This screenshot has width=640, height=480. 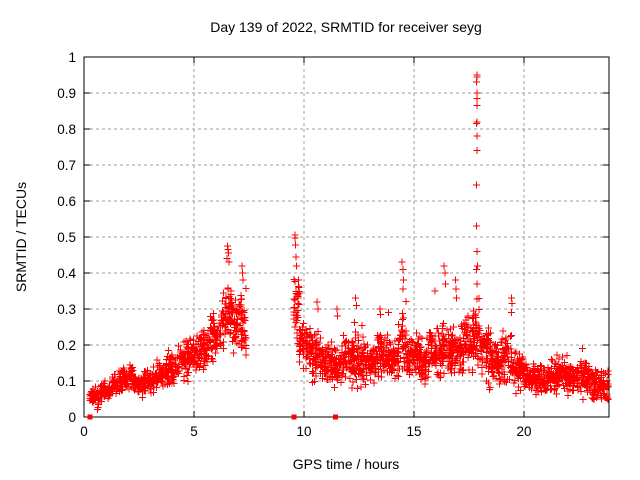 I want to click on y-tick-label: 0.4, so click(x=66, y=273).